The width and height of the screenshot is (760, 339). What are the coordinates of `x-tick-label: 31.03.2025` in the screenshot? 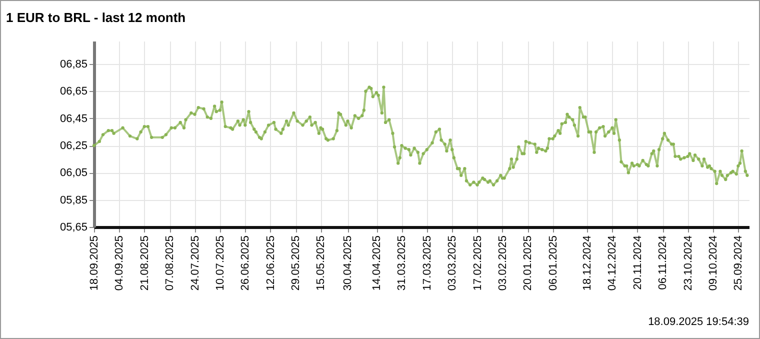 It's located at (402, 263).